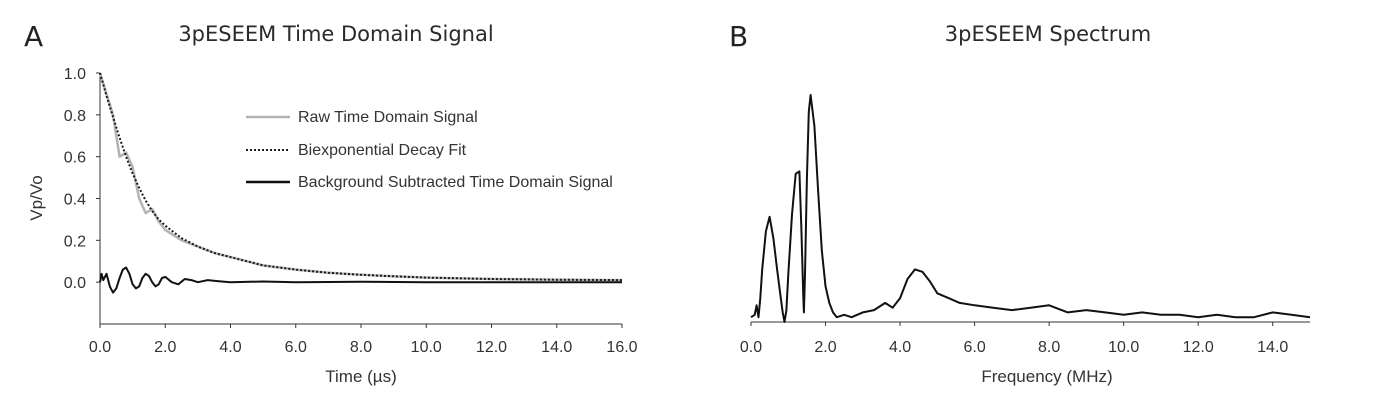  What do you see at coordinates (230, 347) in the screenshot?
I see `panel-a-x-tick-label: 4.0` at bounding box center [230, 347].